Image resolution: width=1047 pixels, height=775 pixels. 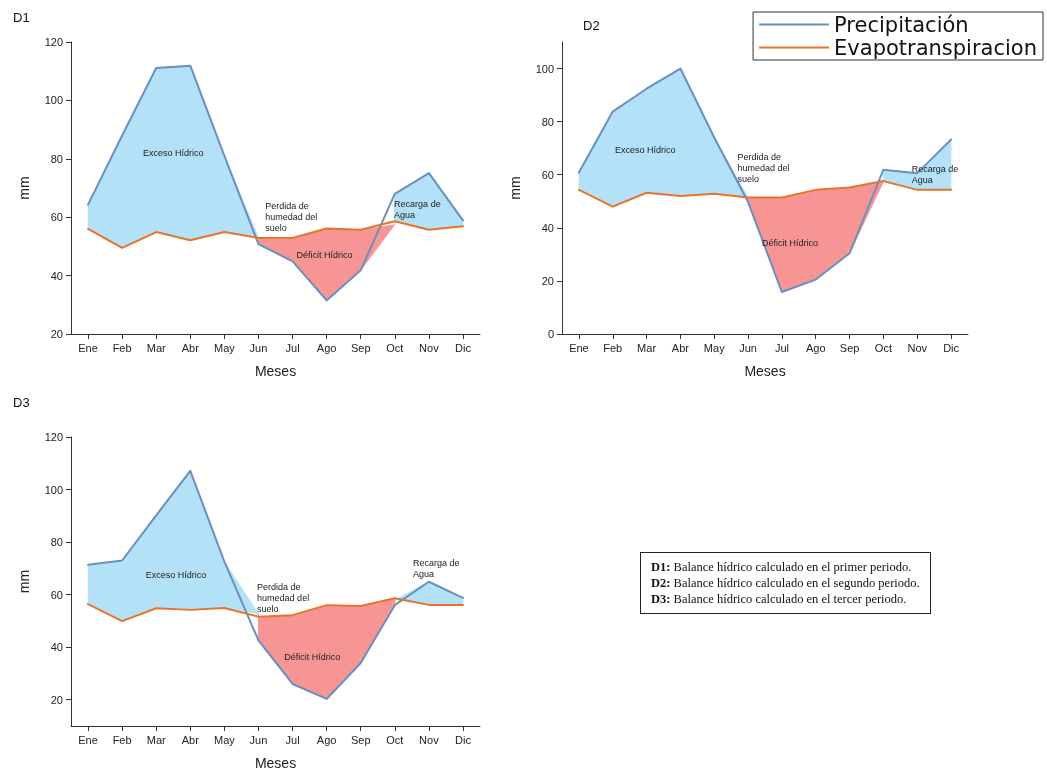 I want to click on chart-title: D2, so click(x=591, y=25).